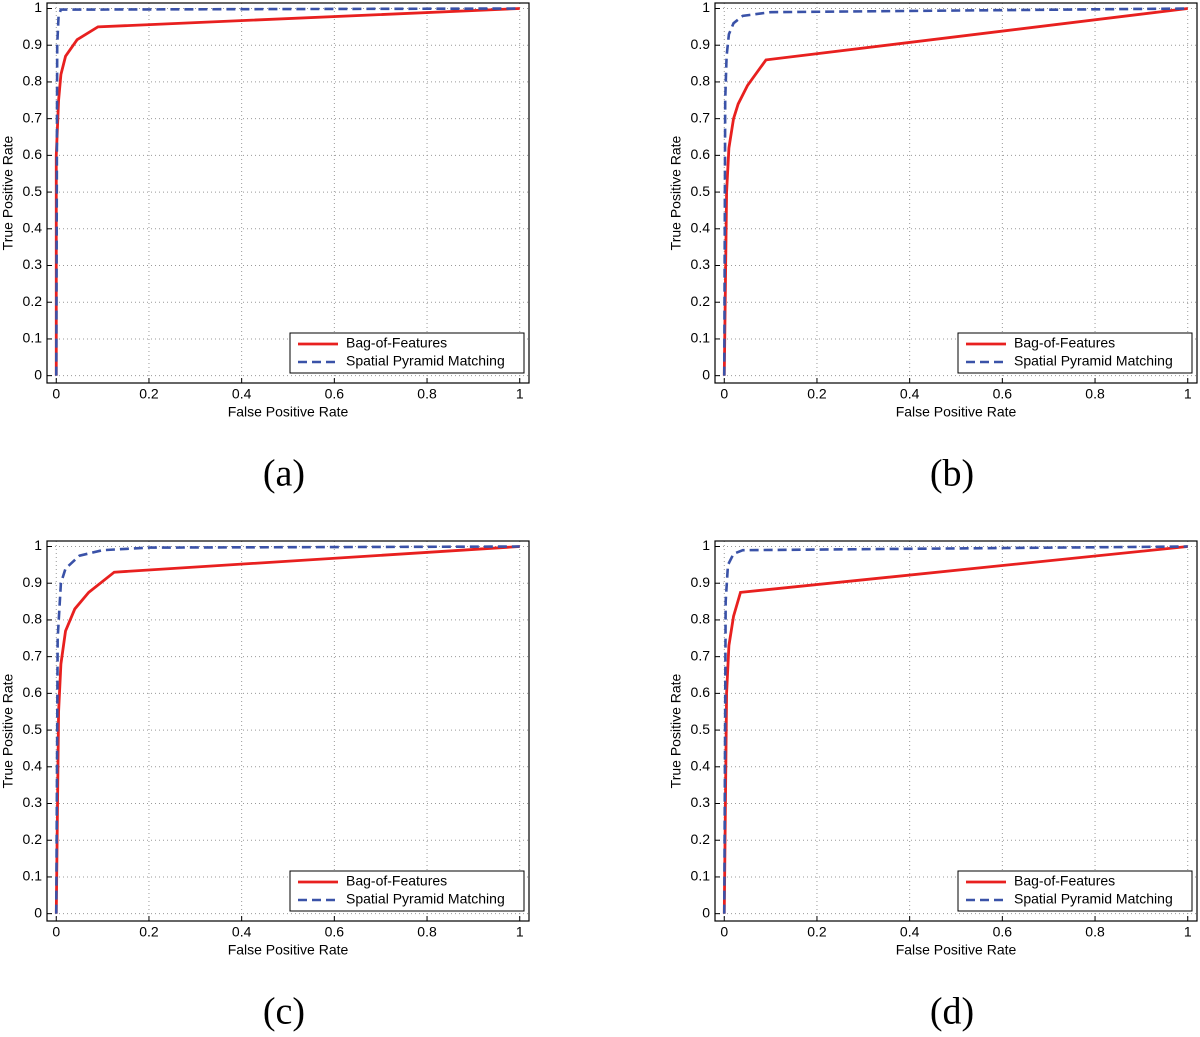  Describe the element at coordinates (284, 474) in the screenshot. I see `caption: (a)` at that location.